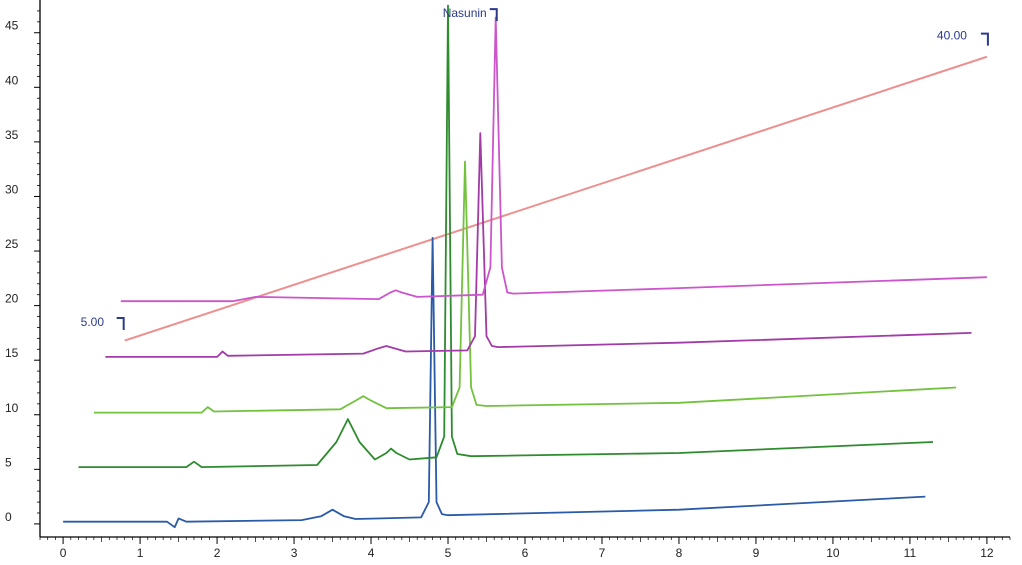 The image size is (1022, 565). Describe the element at coordinates (952, 36) in the screenshot. I see `gradient-end-label: 40.00` at that location.